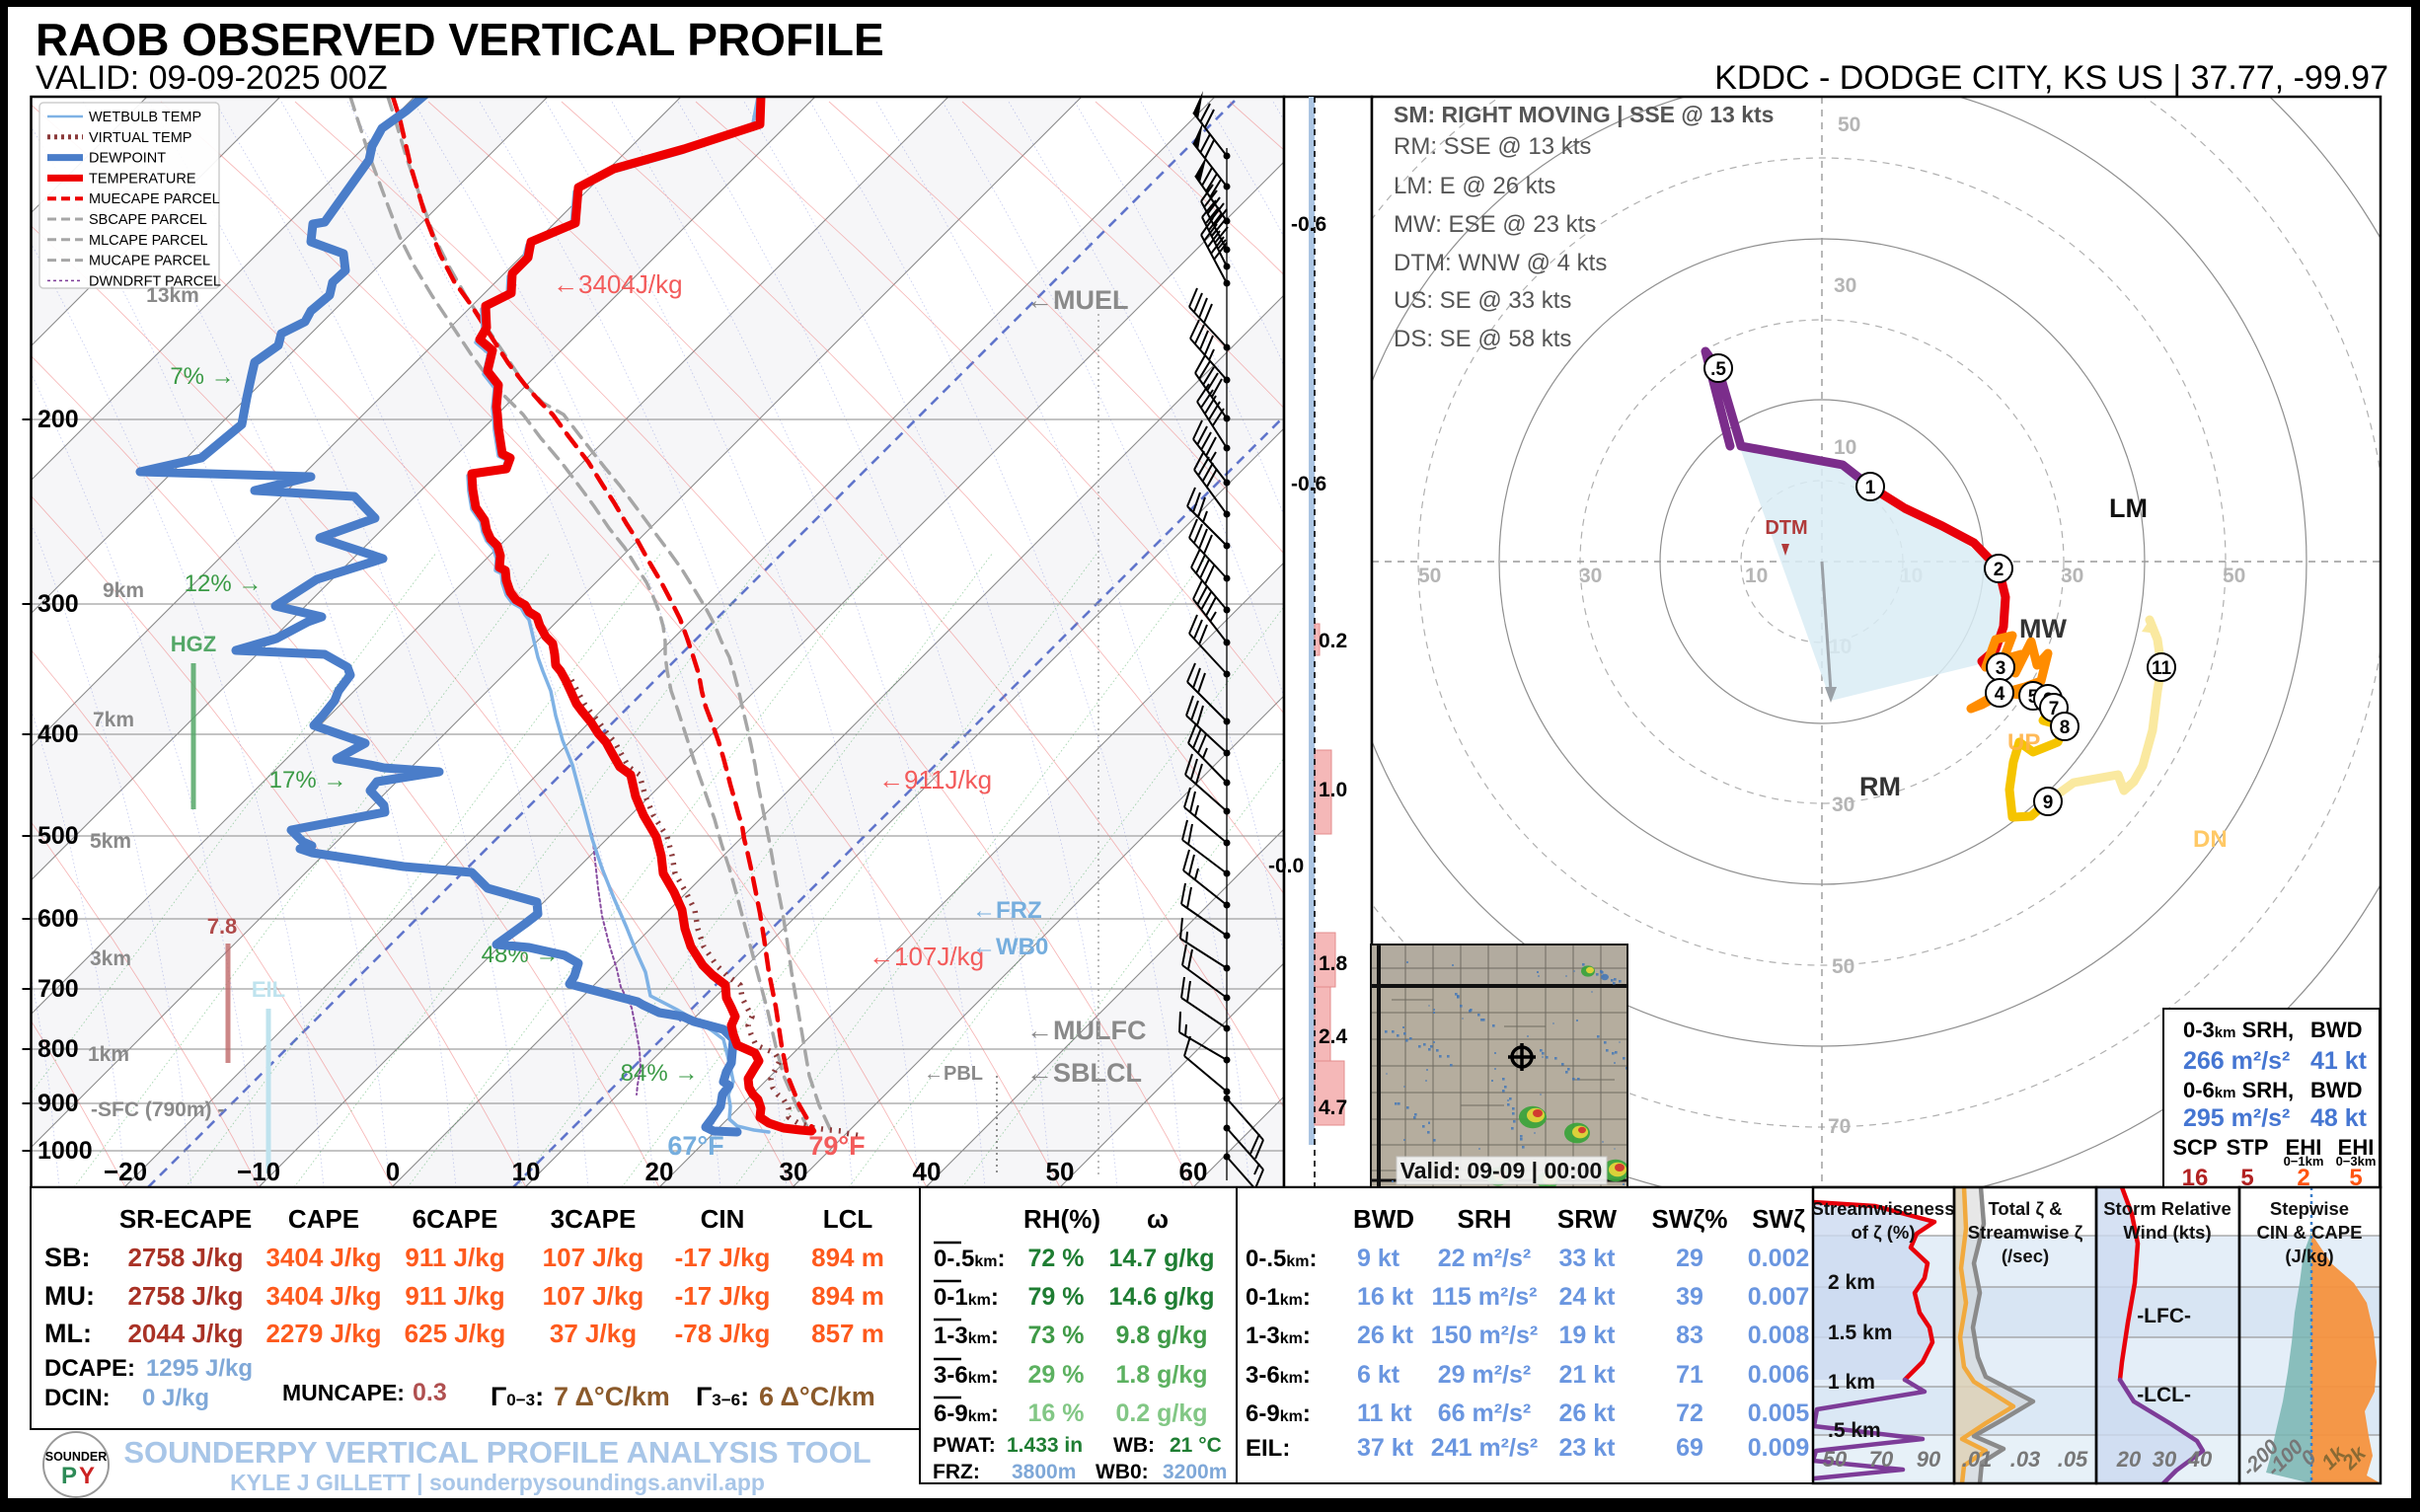 This screenshot has width=2420, height=1512. Describe the element at coordinates (58, 734) in the screenshot. I see `svg-text: 400` at that location.